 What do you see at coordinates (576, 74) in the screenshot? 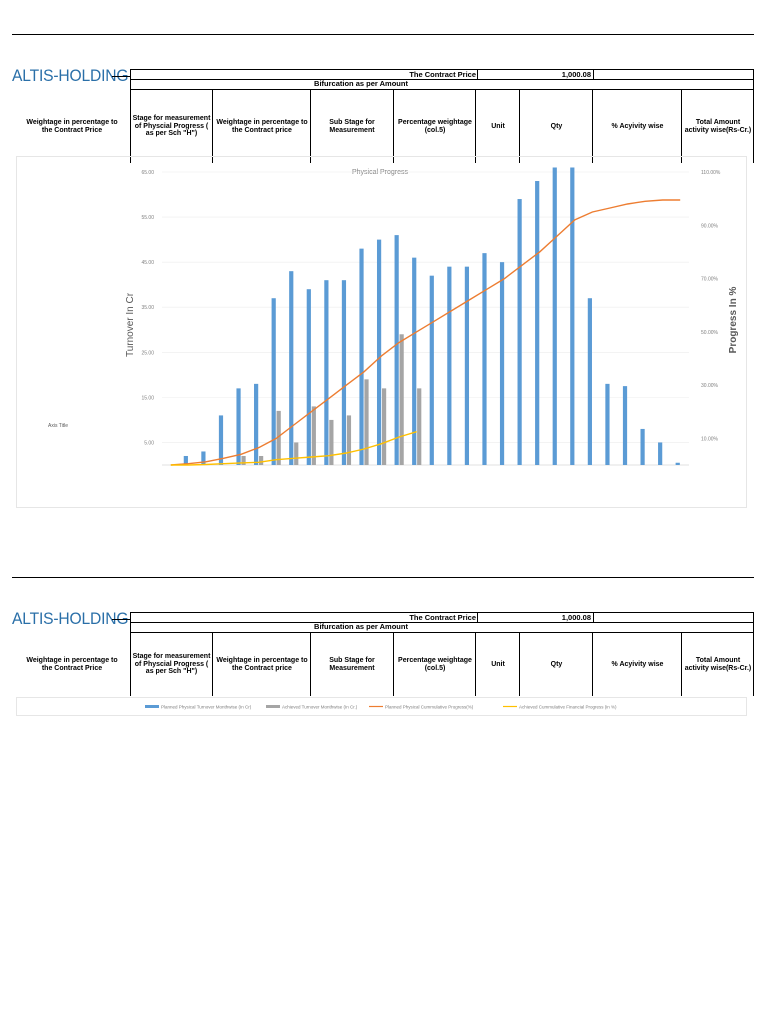
I see `contract-price-value: 1,000.08` at bounding box center [576, 74].